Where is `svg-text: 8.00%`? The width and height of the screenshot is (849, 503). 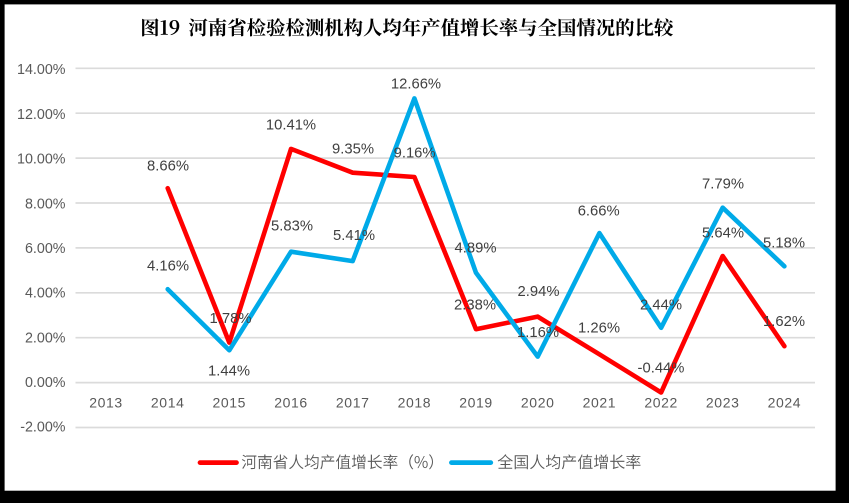 svg-text: 8.00% is located at coordinates (45, 204).